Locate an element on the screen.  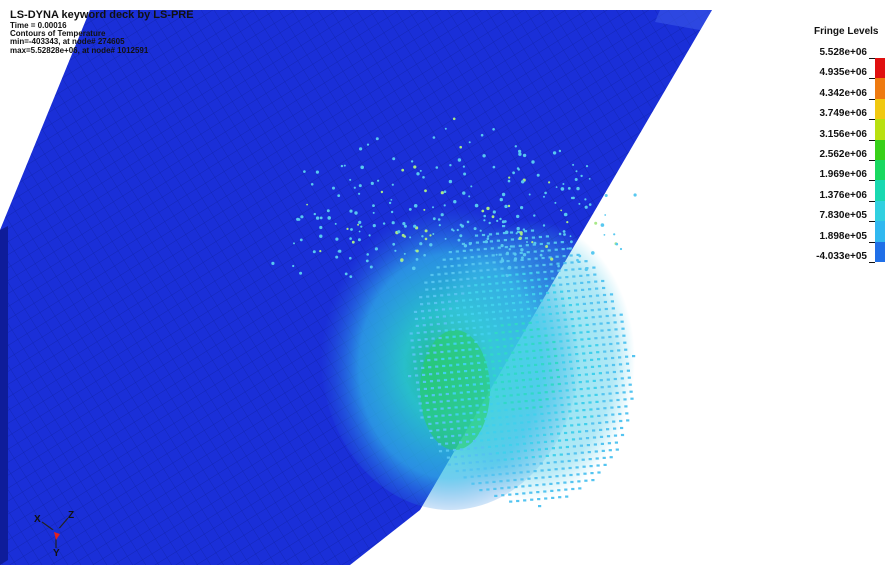
legend-level-label: 4.935e+06 is located at coordinates (843, 73).